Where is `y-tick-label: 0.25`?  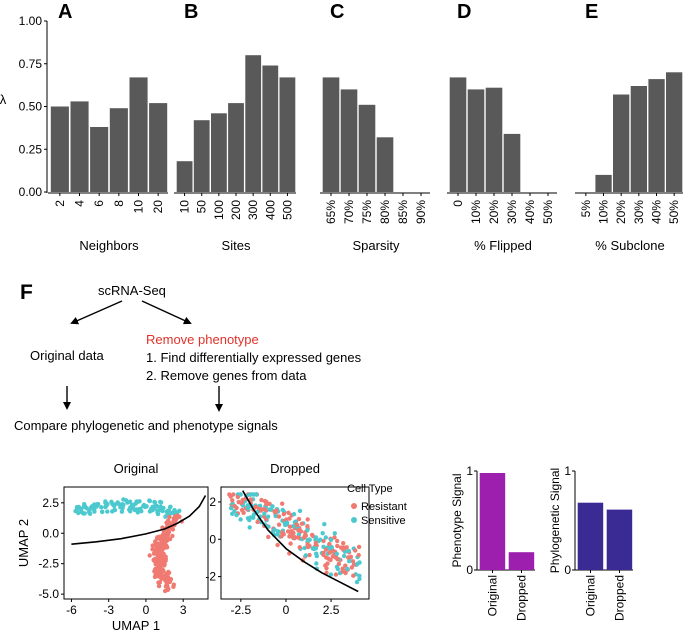 y-tick-label: 0.25 is located at coordinates (31, 149).